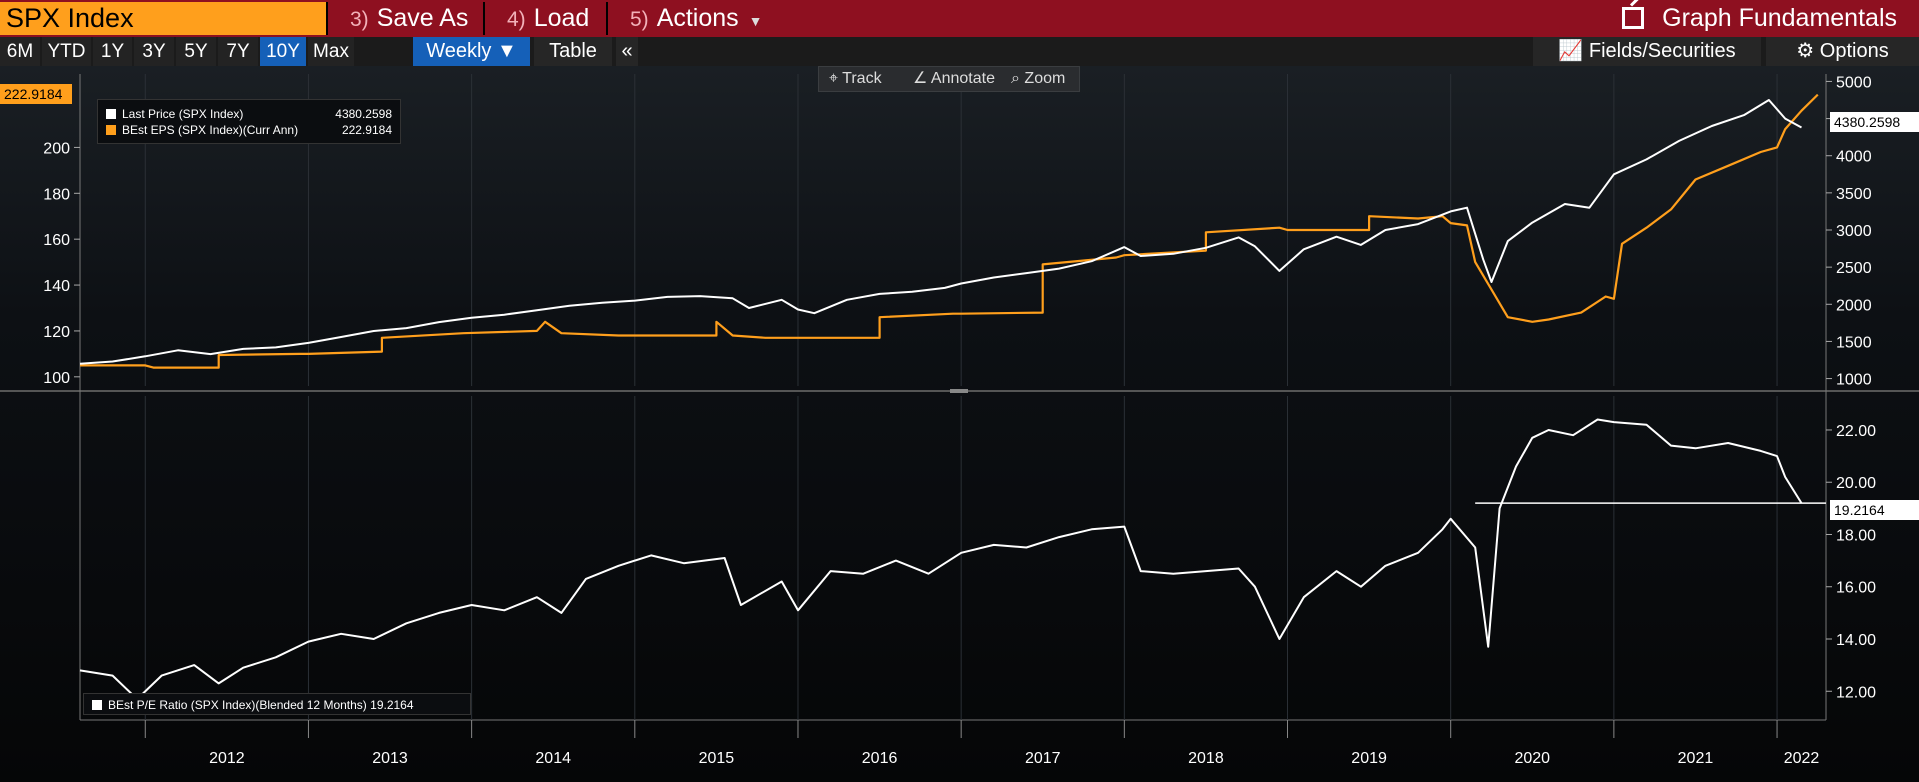 The width and height of the screenshot is (1919, 782). Describe the element at coordinates (1854, 82) in the screenshot. I see `y-right-tick-label: 5000` at that location.